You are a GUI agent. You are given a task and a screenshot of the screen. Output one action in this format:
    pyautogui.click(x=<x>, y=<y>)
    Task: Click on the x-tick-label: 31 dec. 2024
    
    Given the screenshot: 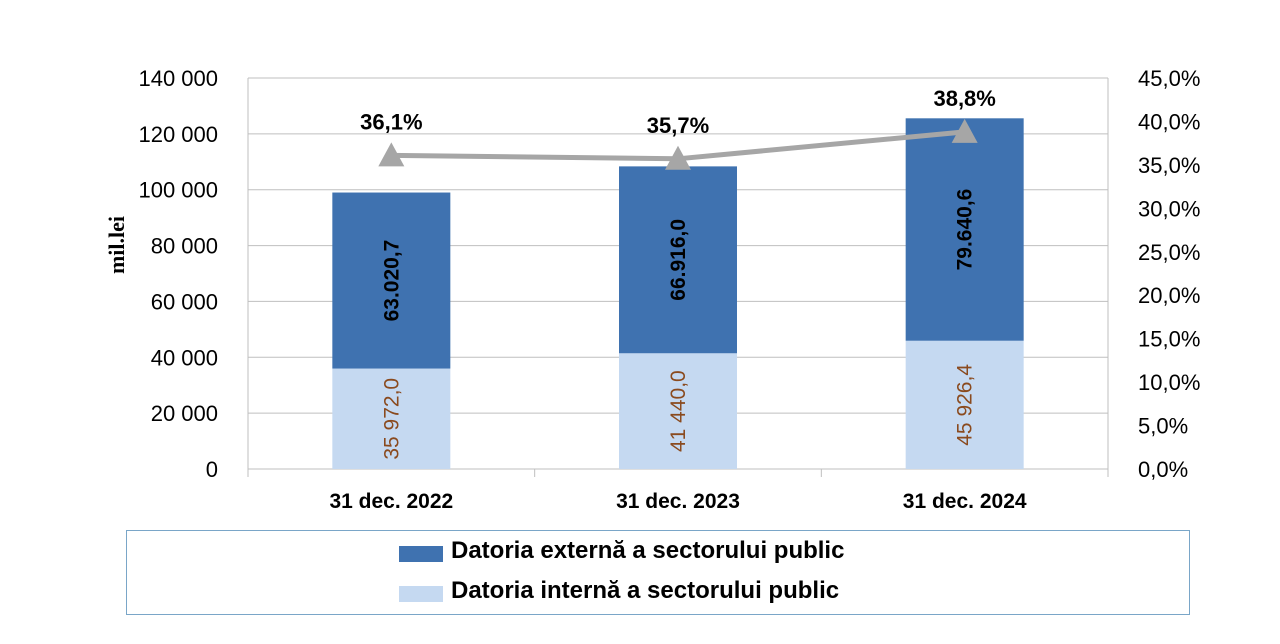 What is the action you would take?
    pyautogui.click(x=965, y=501)
    